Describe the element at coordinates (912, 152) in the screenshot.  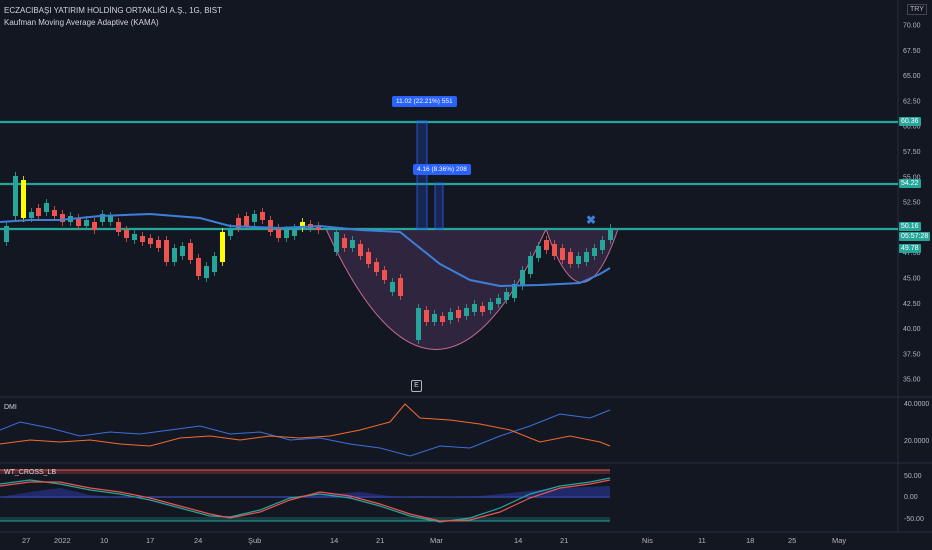
I see `price-tick: 57.50` at that location.